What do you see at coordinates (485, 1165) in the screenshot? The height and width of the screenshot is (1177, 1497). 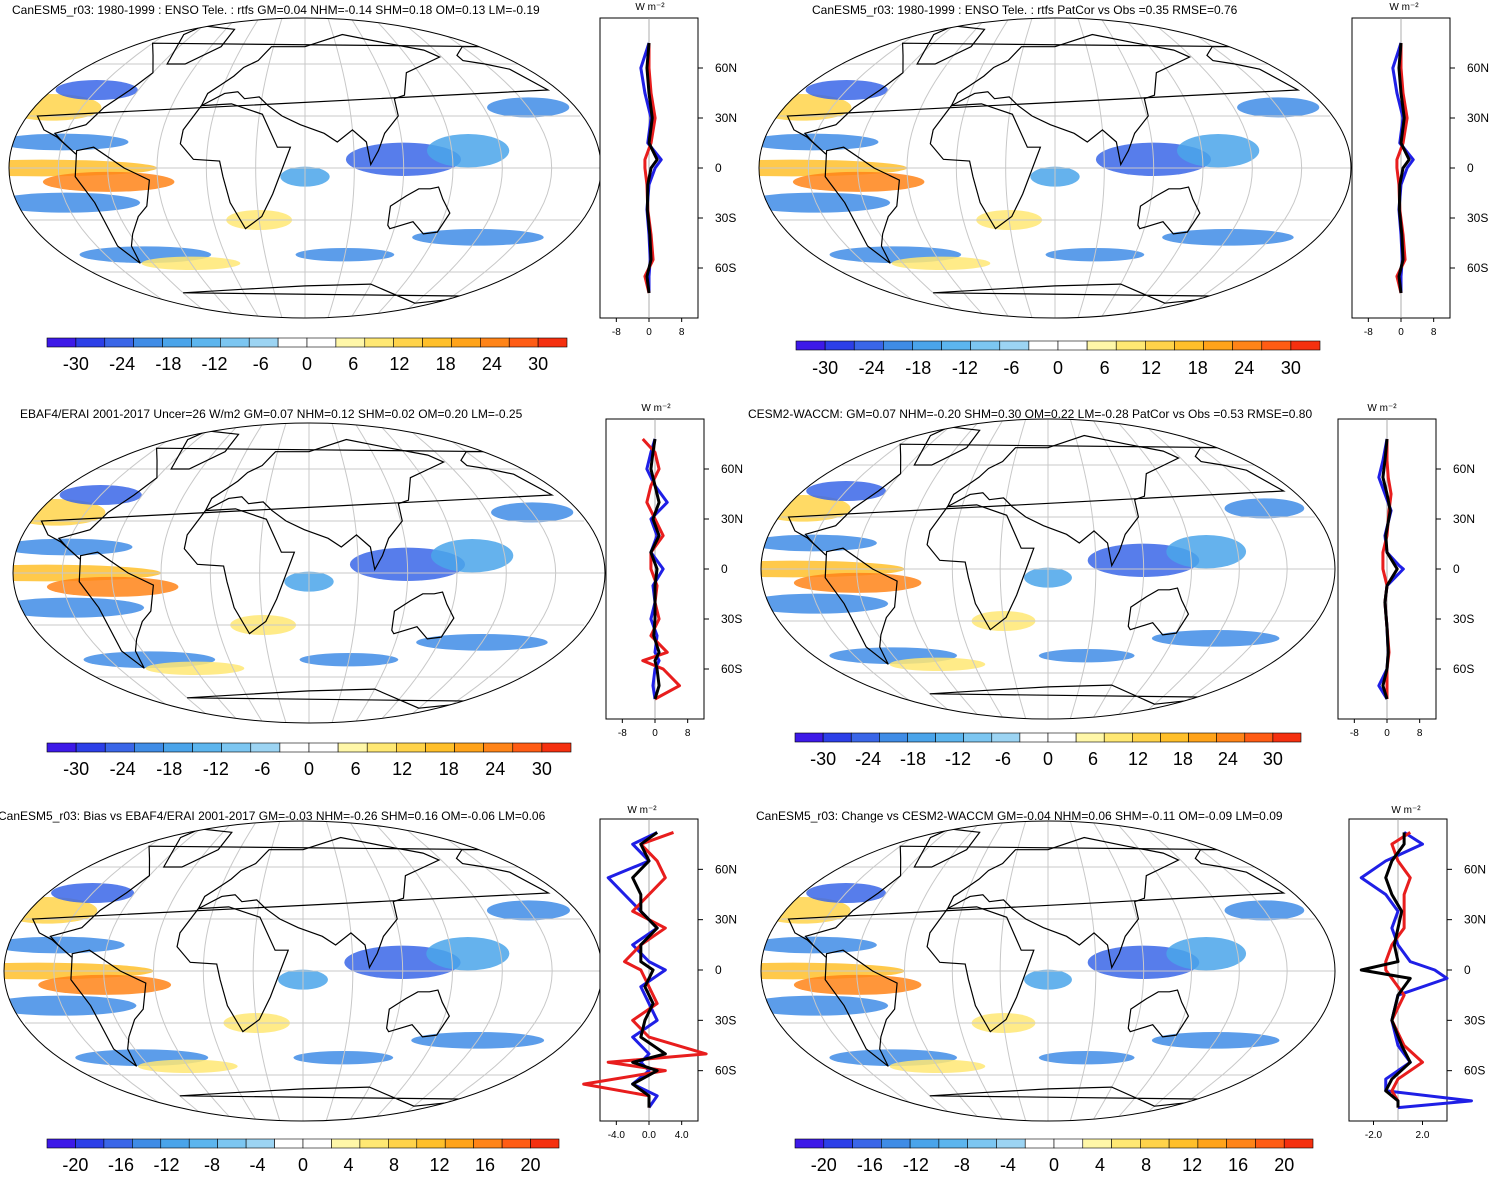 I see `colorbar-tick-label: 16` at bounding box center [485, 1165].